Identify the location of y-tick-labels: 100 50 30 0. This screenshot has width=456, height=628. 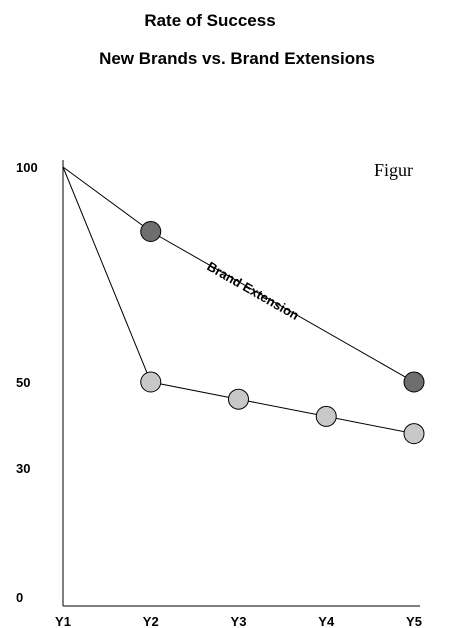
(27, 382).